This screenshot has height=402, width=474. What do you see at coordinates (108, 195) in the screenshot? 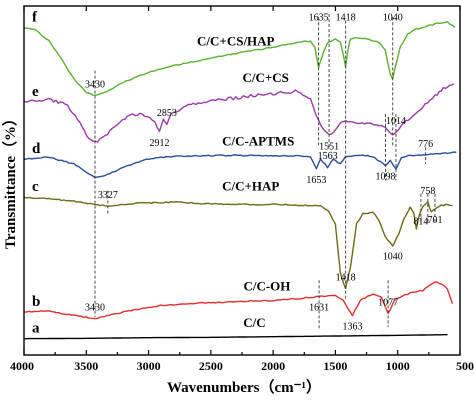
I see `peak-label: 3327` at bounding box center [108, 195].